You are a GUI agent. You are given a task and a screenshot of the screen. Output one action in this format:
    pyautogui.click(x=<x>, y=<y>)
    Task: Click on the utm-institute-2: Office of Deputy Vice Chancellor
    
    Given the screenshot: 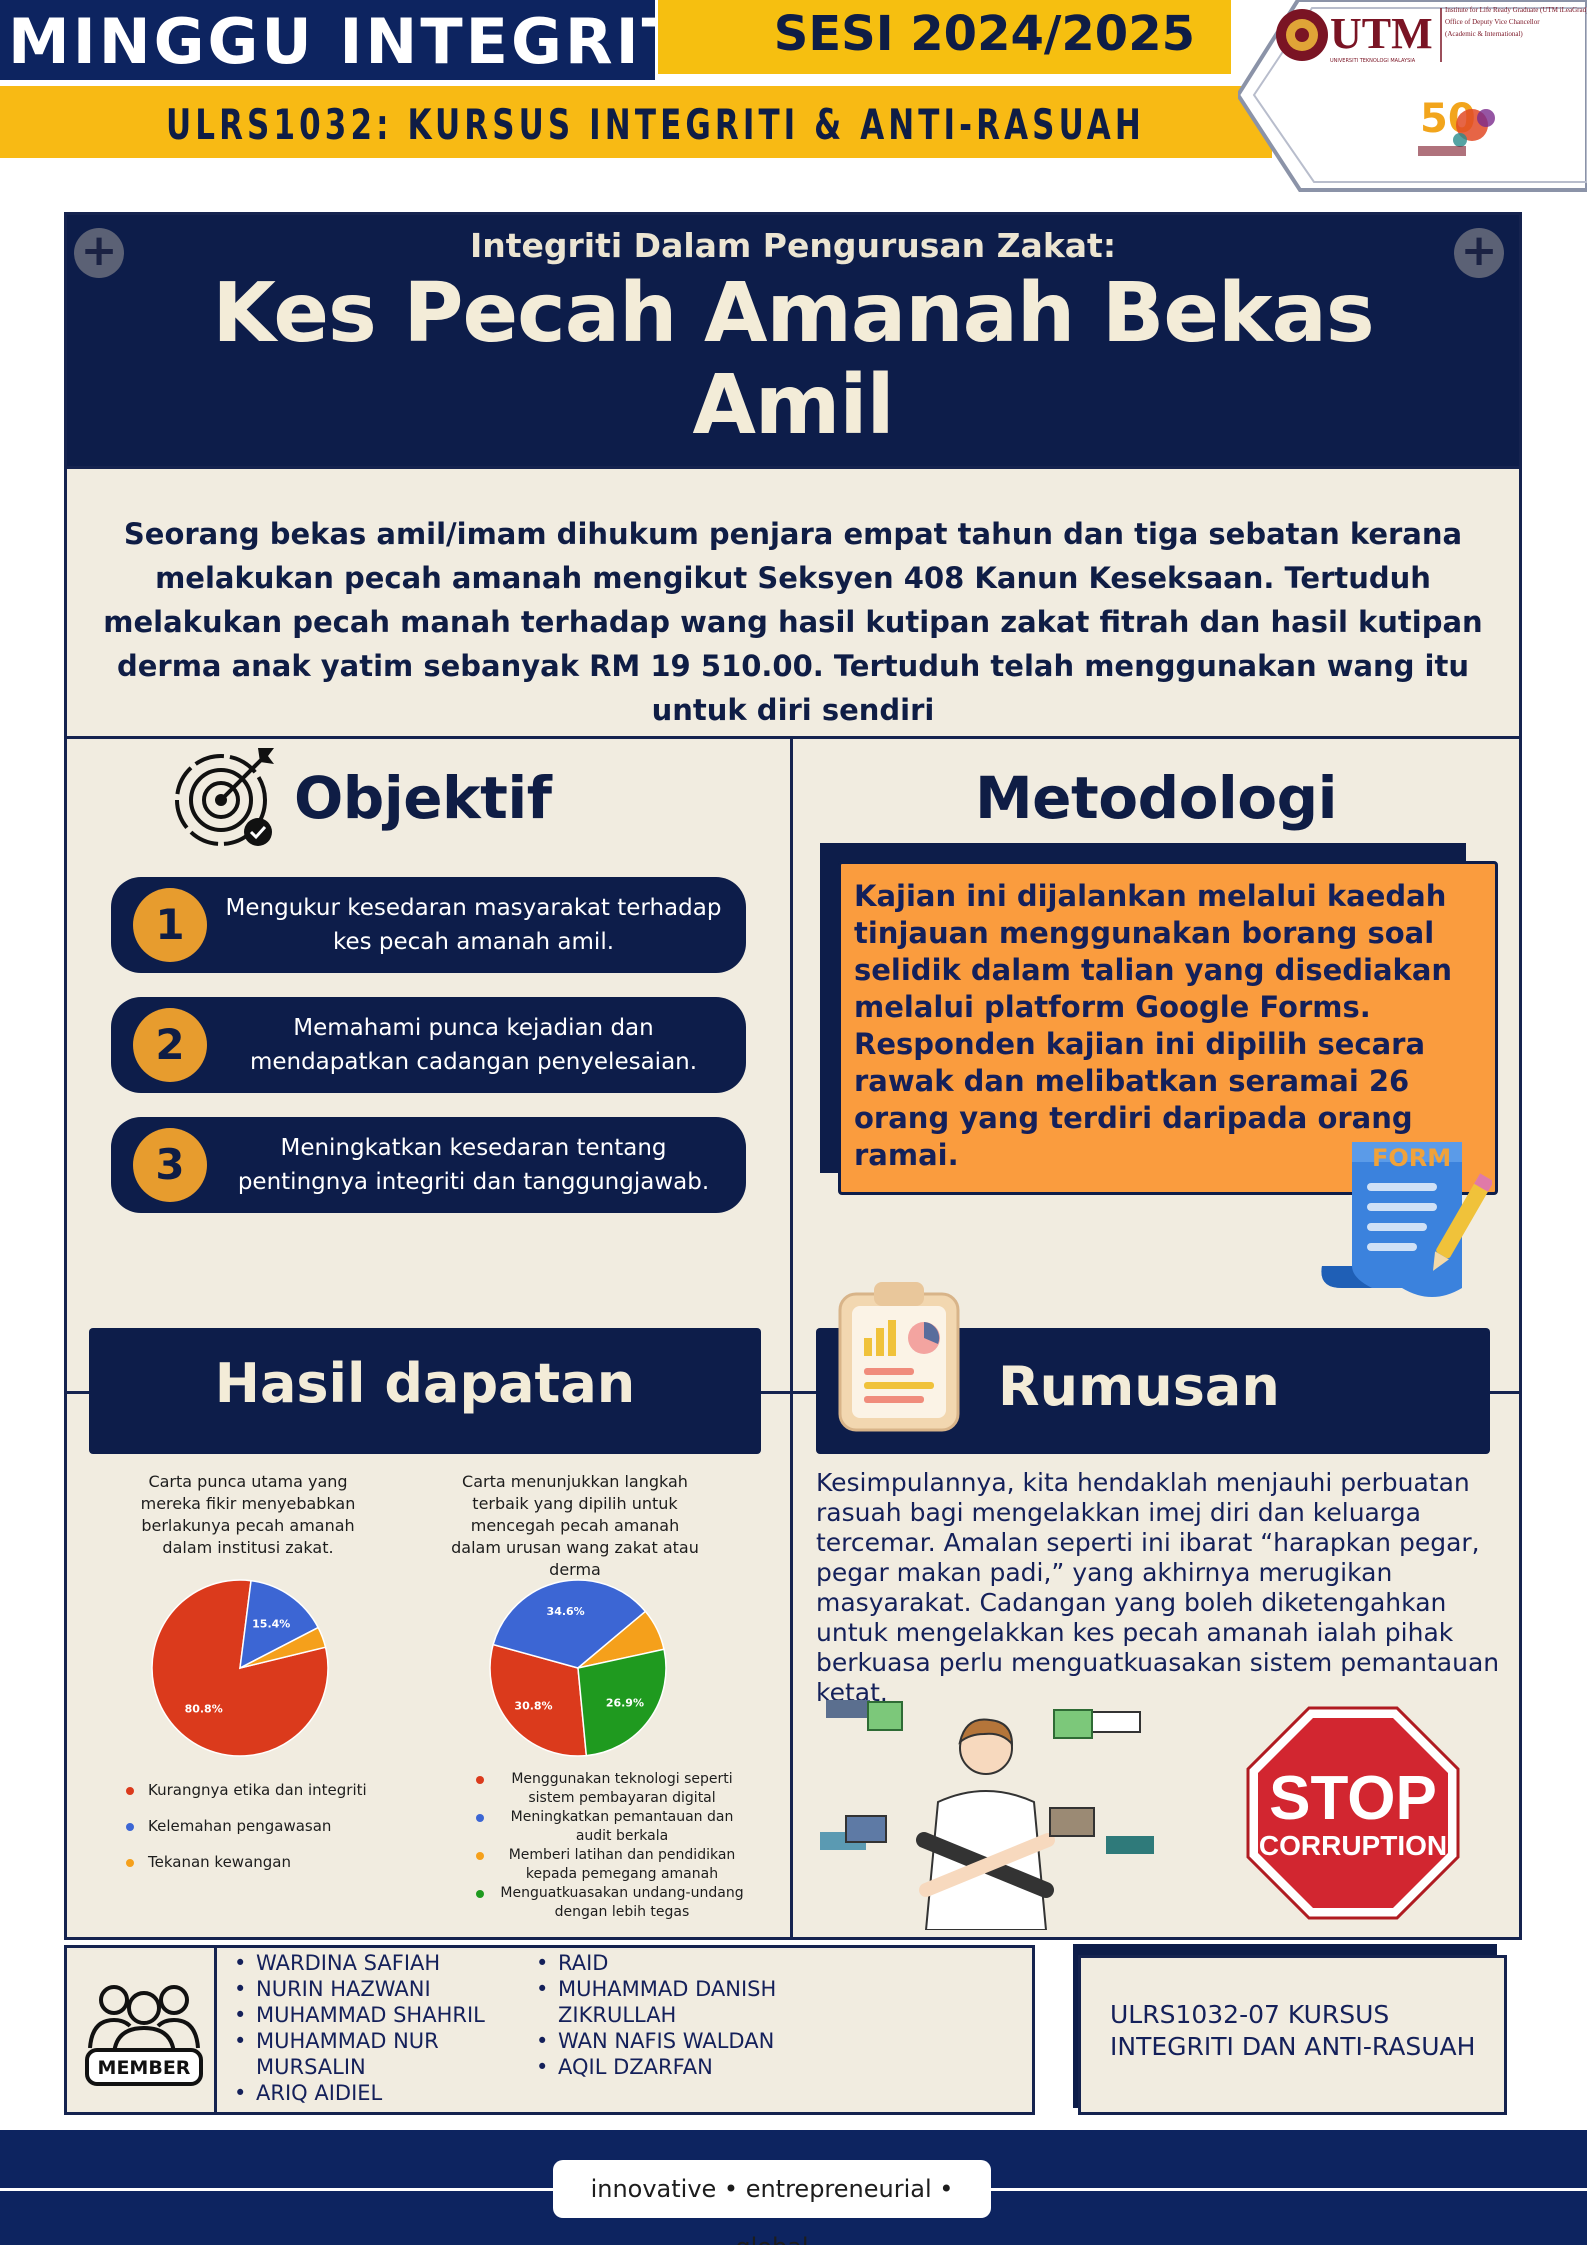 What is the action you would take?
    pyautogui.click(x=1492, y=22)
    